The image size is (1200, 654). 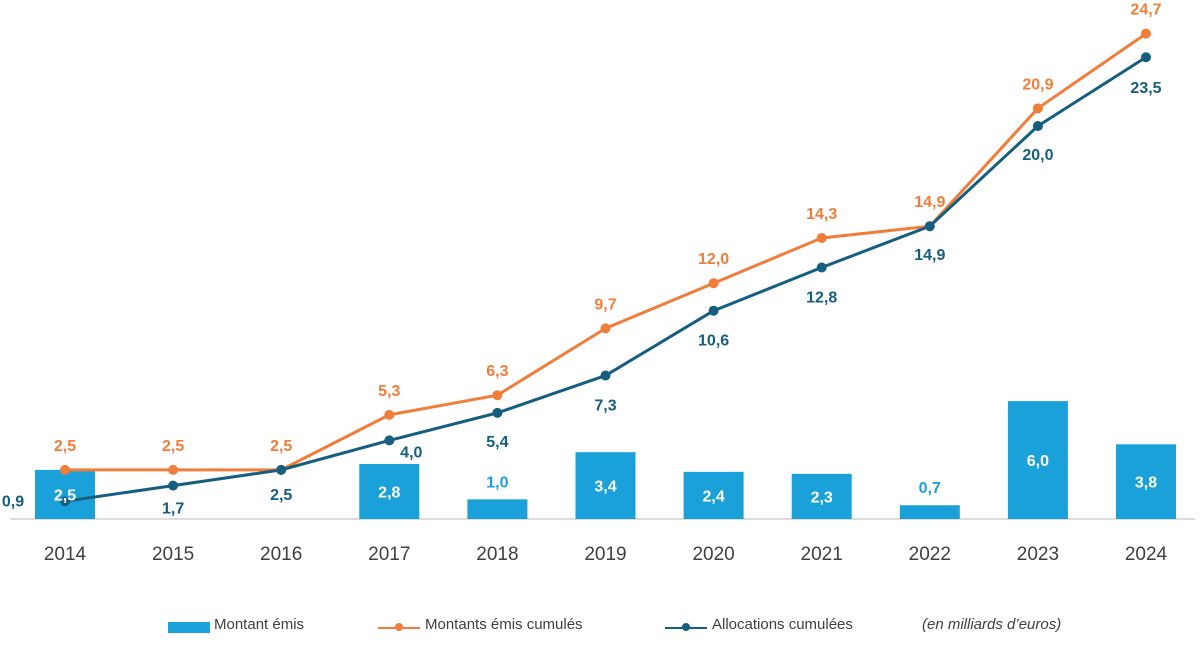 I want to click on bar-data-label: 3,8, so click(x=1146, y=483).